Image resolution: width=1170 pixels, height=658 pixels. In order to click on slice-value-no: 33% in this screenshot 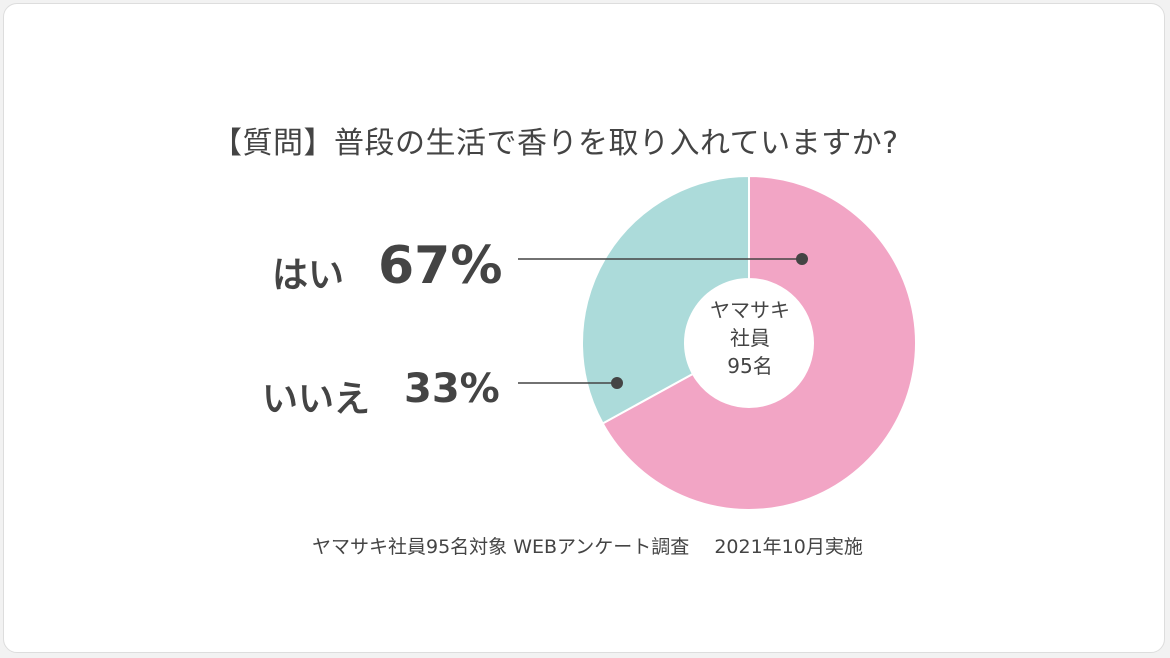, I will do `click(452, 389)`.